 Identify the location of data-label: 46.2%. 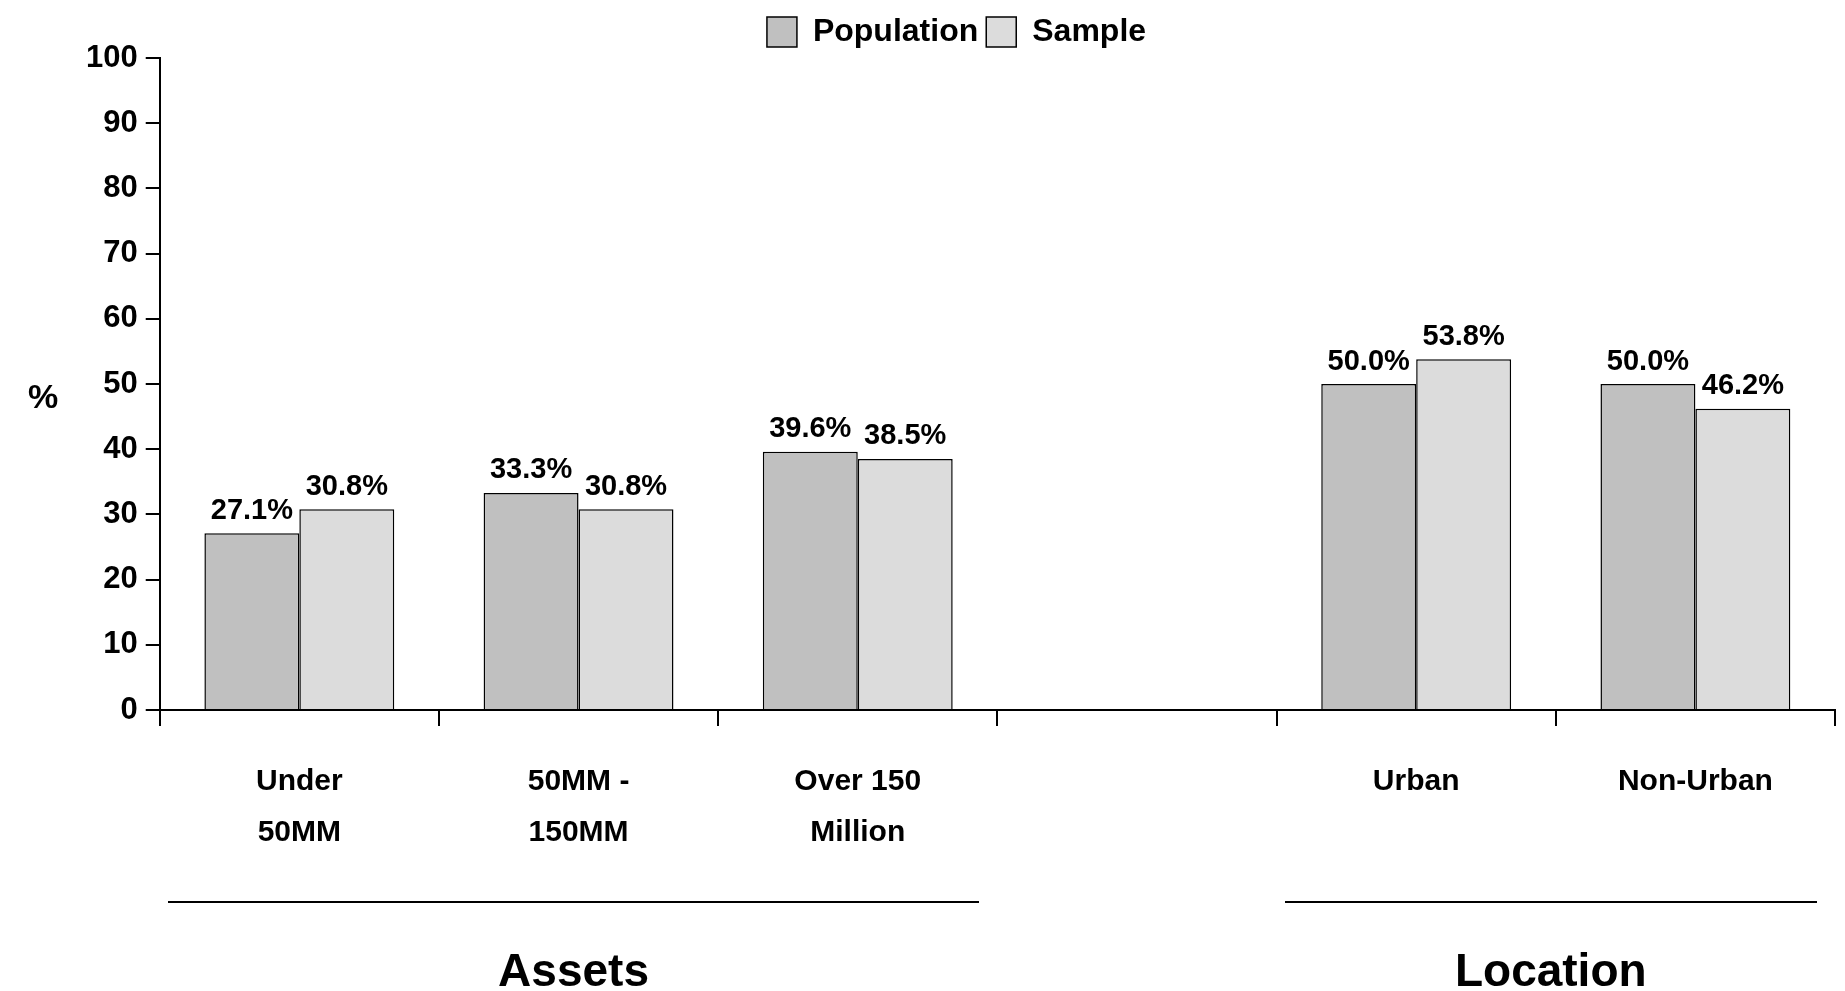
(1743, 384).